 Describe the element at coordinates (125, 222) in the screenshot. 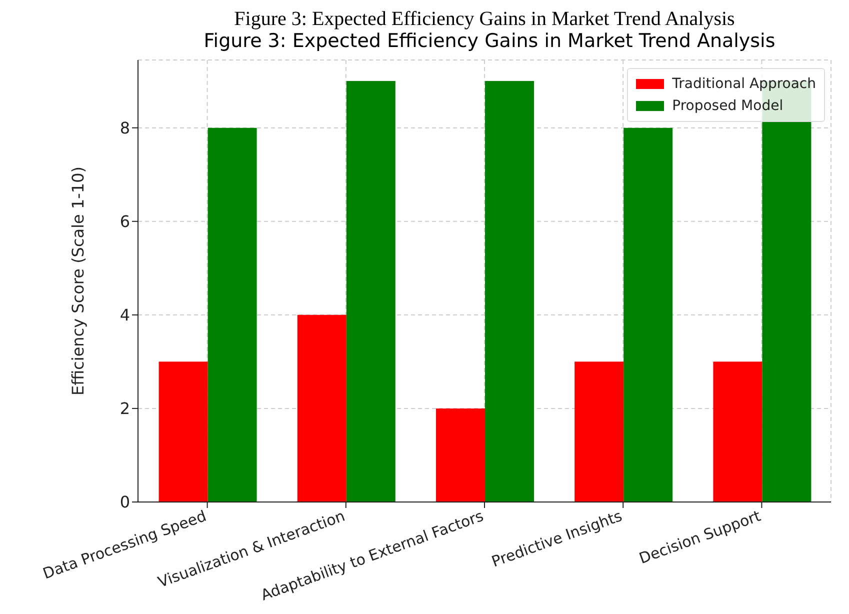

I see `y-tick-label: 6` at that location.